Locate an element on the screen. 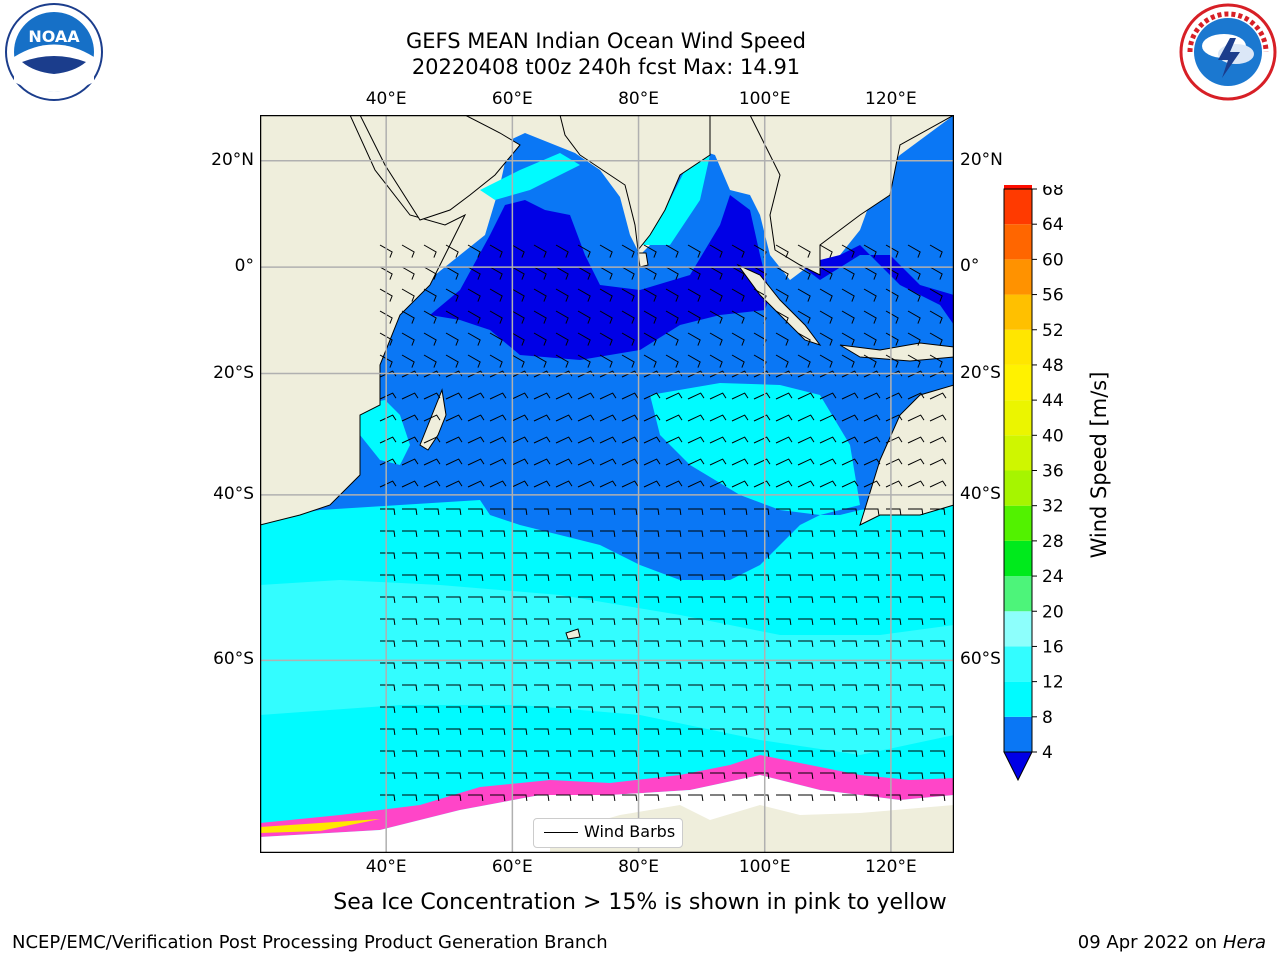  colorbar-tick-label: 68 is located at coordinates (1053, 192).